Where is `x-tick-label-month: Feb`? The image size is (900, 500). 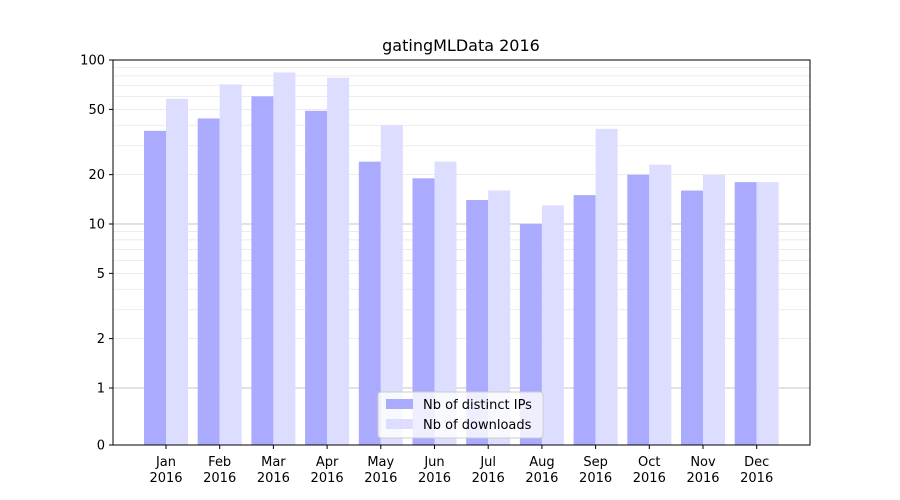
x-tick-label-month: Feb is located at coordinates (219, 462).